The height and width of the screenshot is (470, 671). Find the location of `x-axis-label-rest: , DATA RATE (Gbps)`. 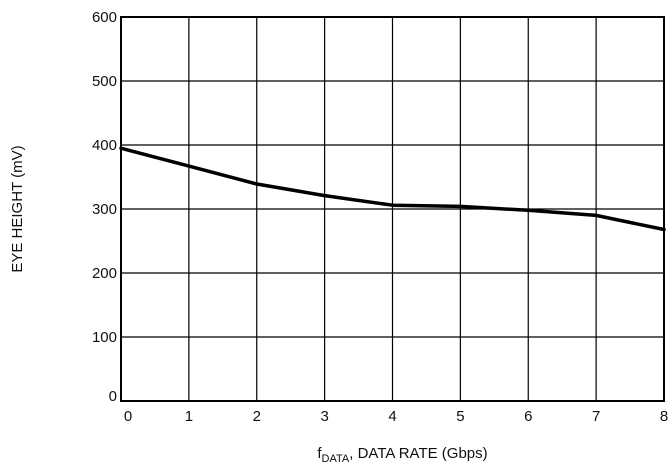

x-axis-label-rest: , DATA RATE (Gbps) is located at coordinates (418, 453).